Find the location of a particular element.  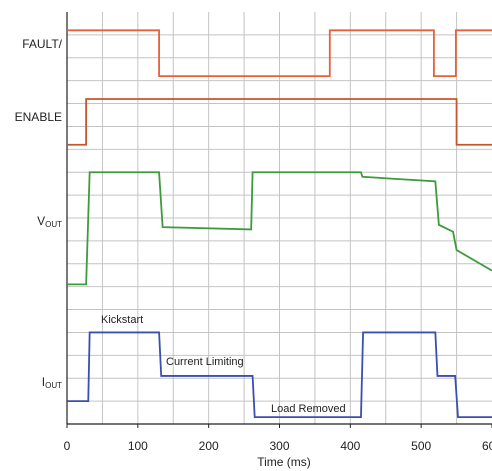

x-tick-label: 300 is located at coordinates (279, 446).